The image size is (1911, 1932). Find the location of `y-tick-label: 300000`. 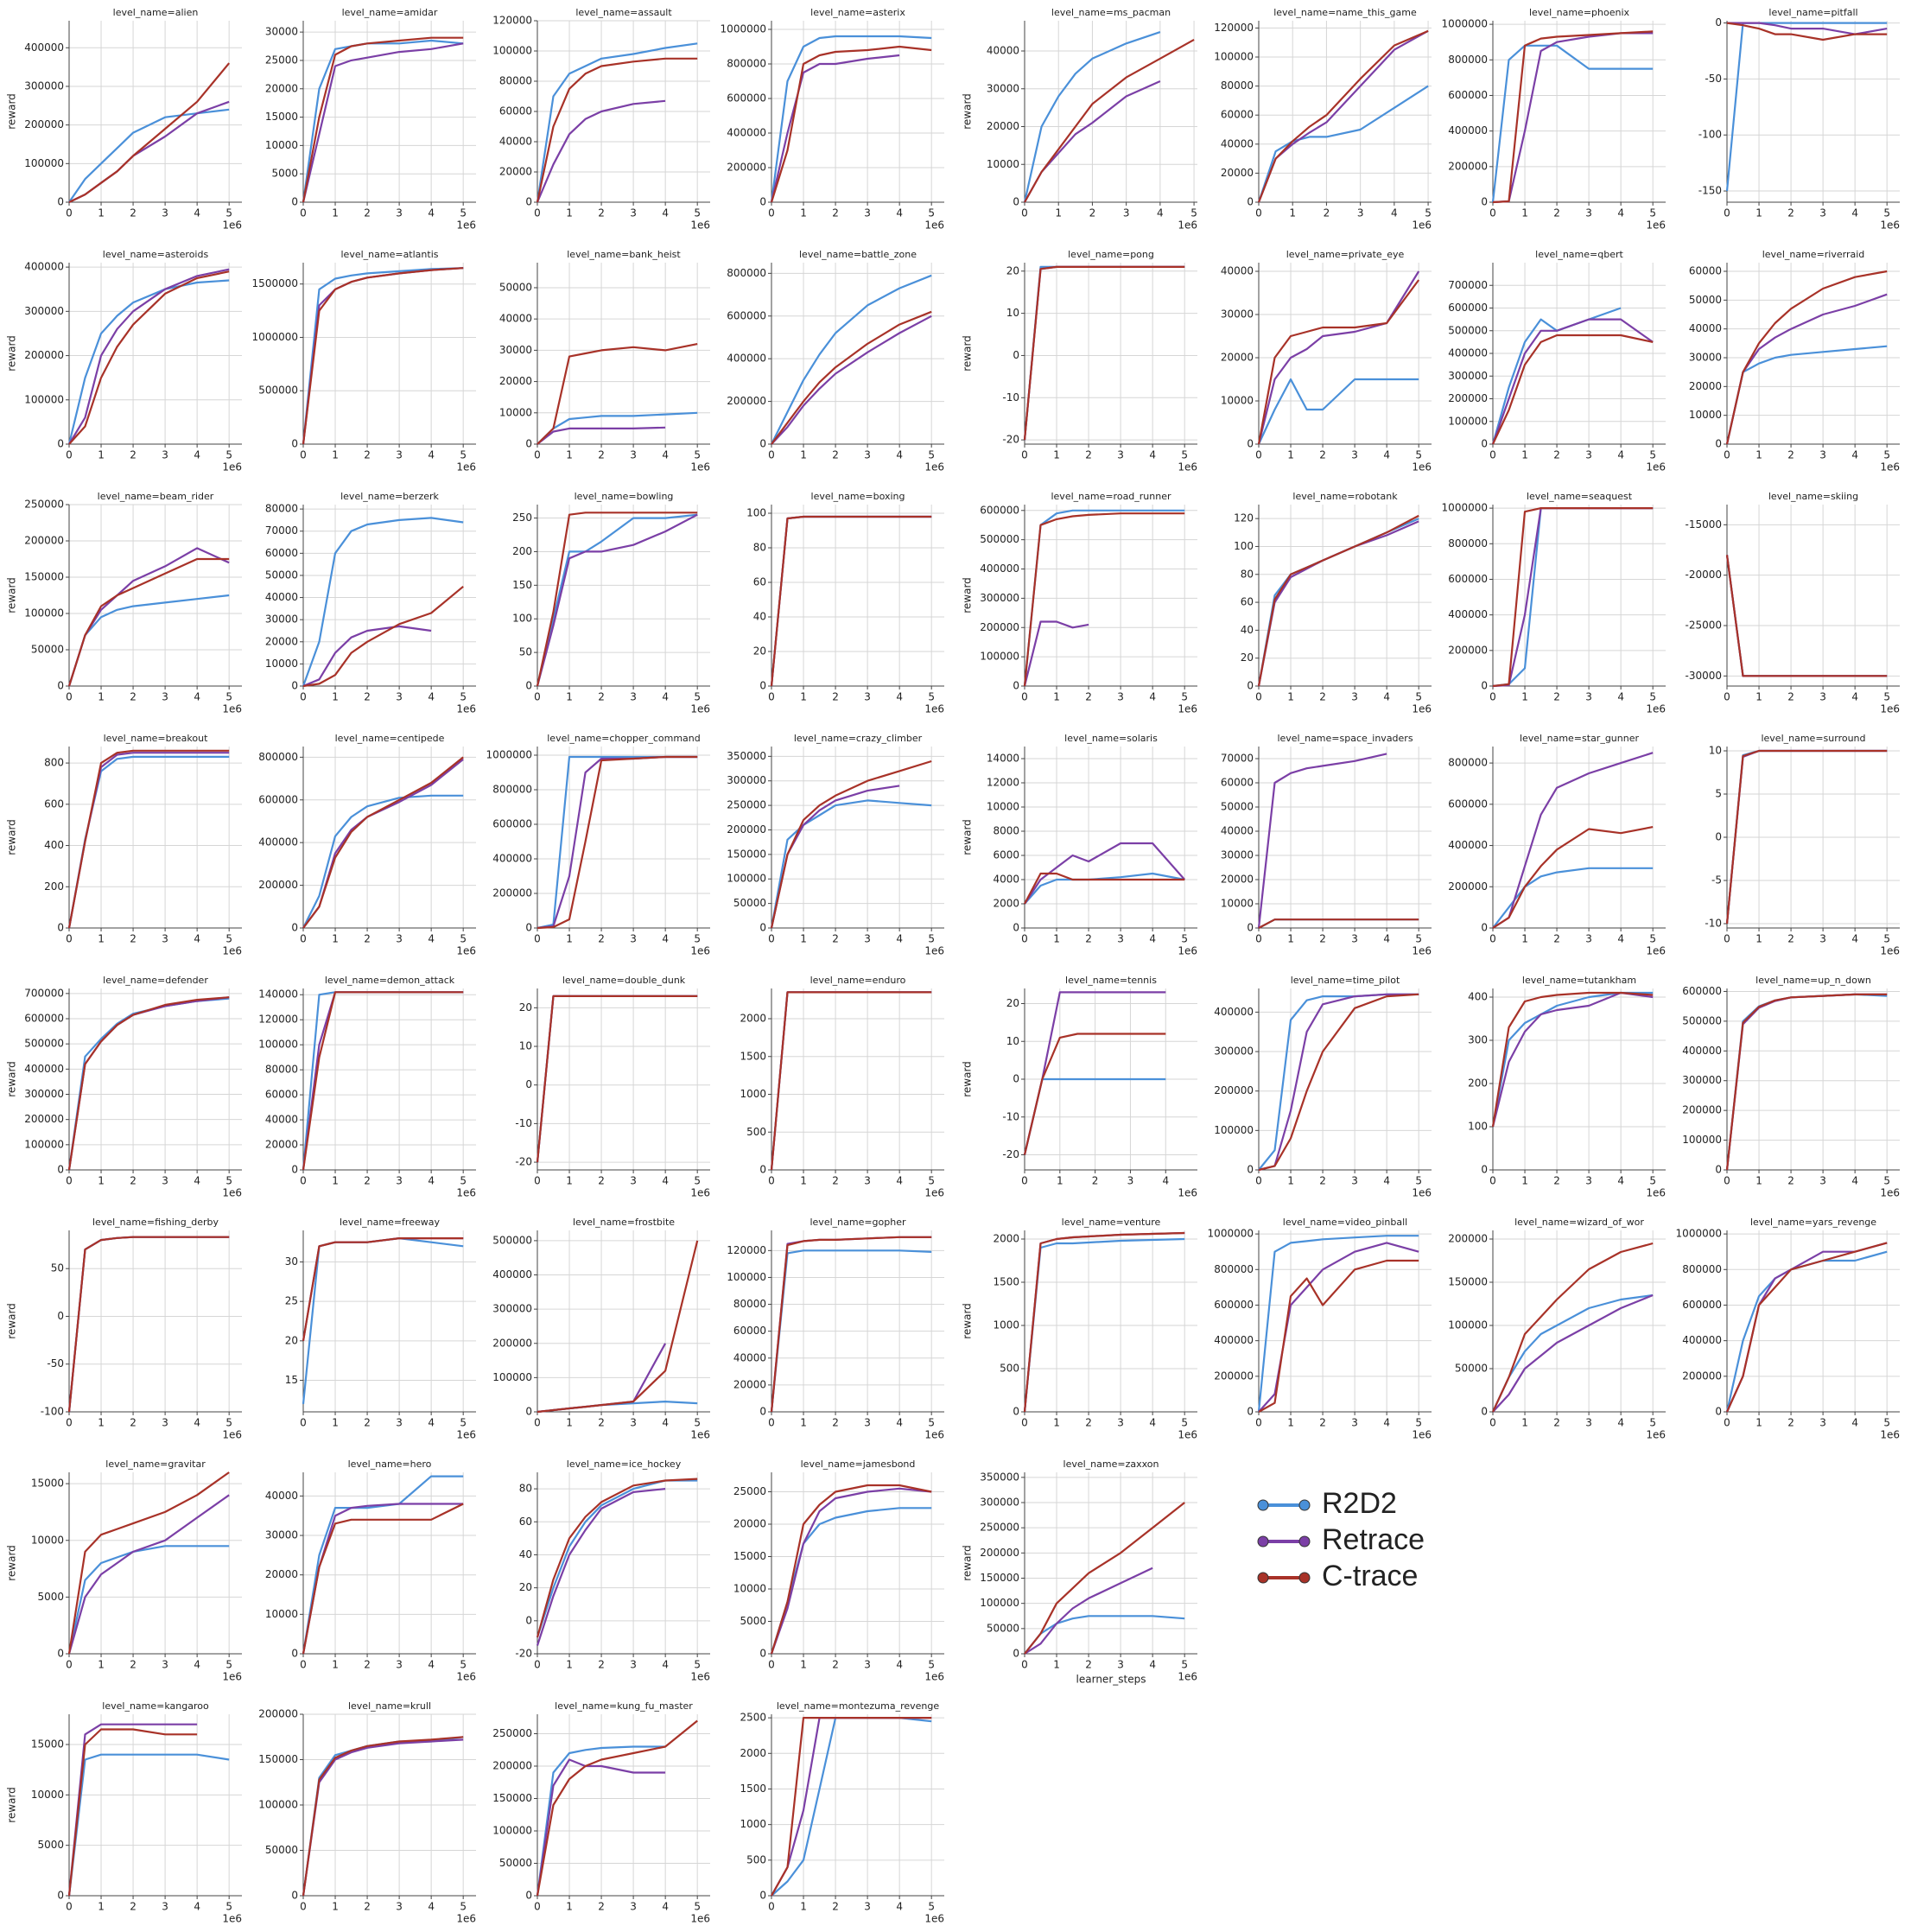

y-tick-label: 300000 is located at coordinates (44, 1094).